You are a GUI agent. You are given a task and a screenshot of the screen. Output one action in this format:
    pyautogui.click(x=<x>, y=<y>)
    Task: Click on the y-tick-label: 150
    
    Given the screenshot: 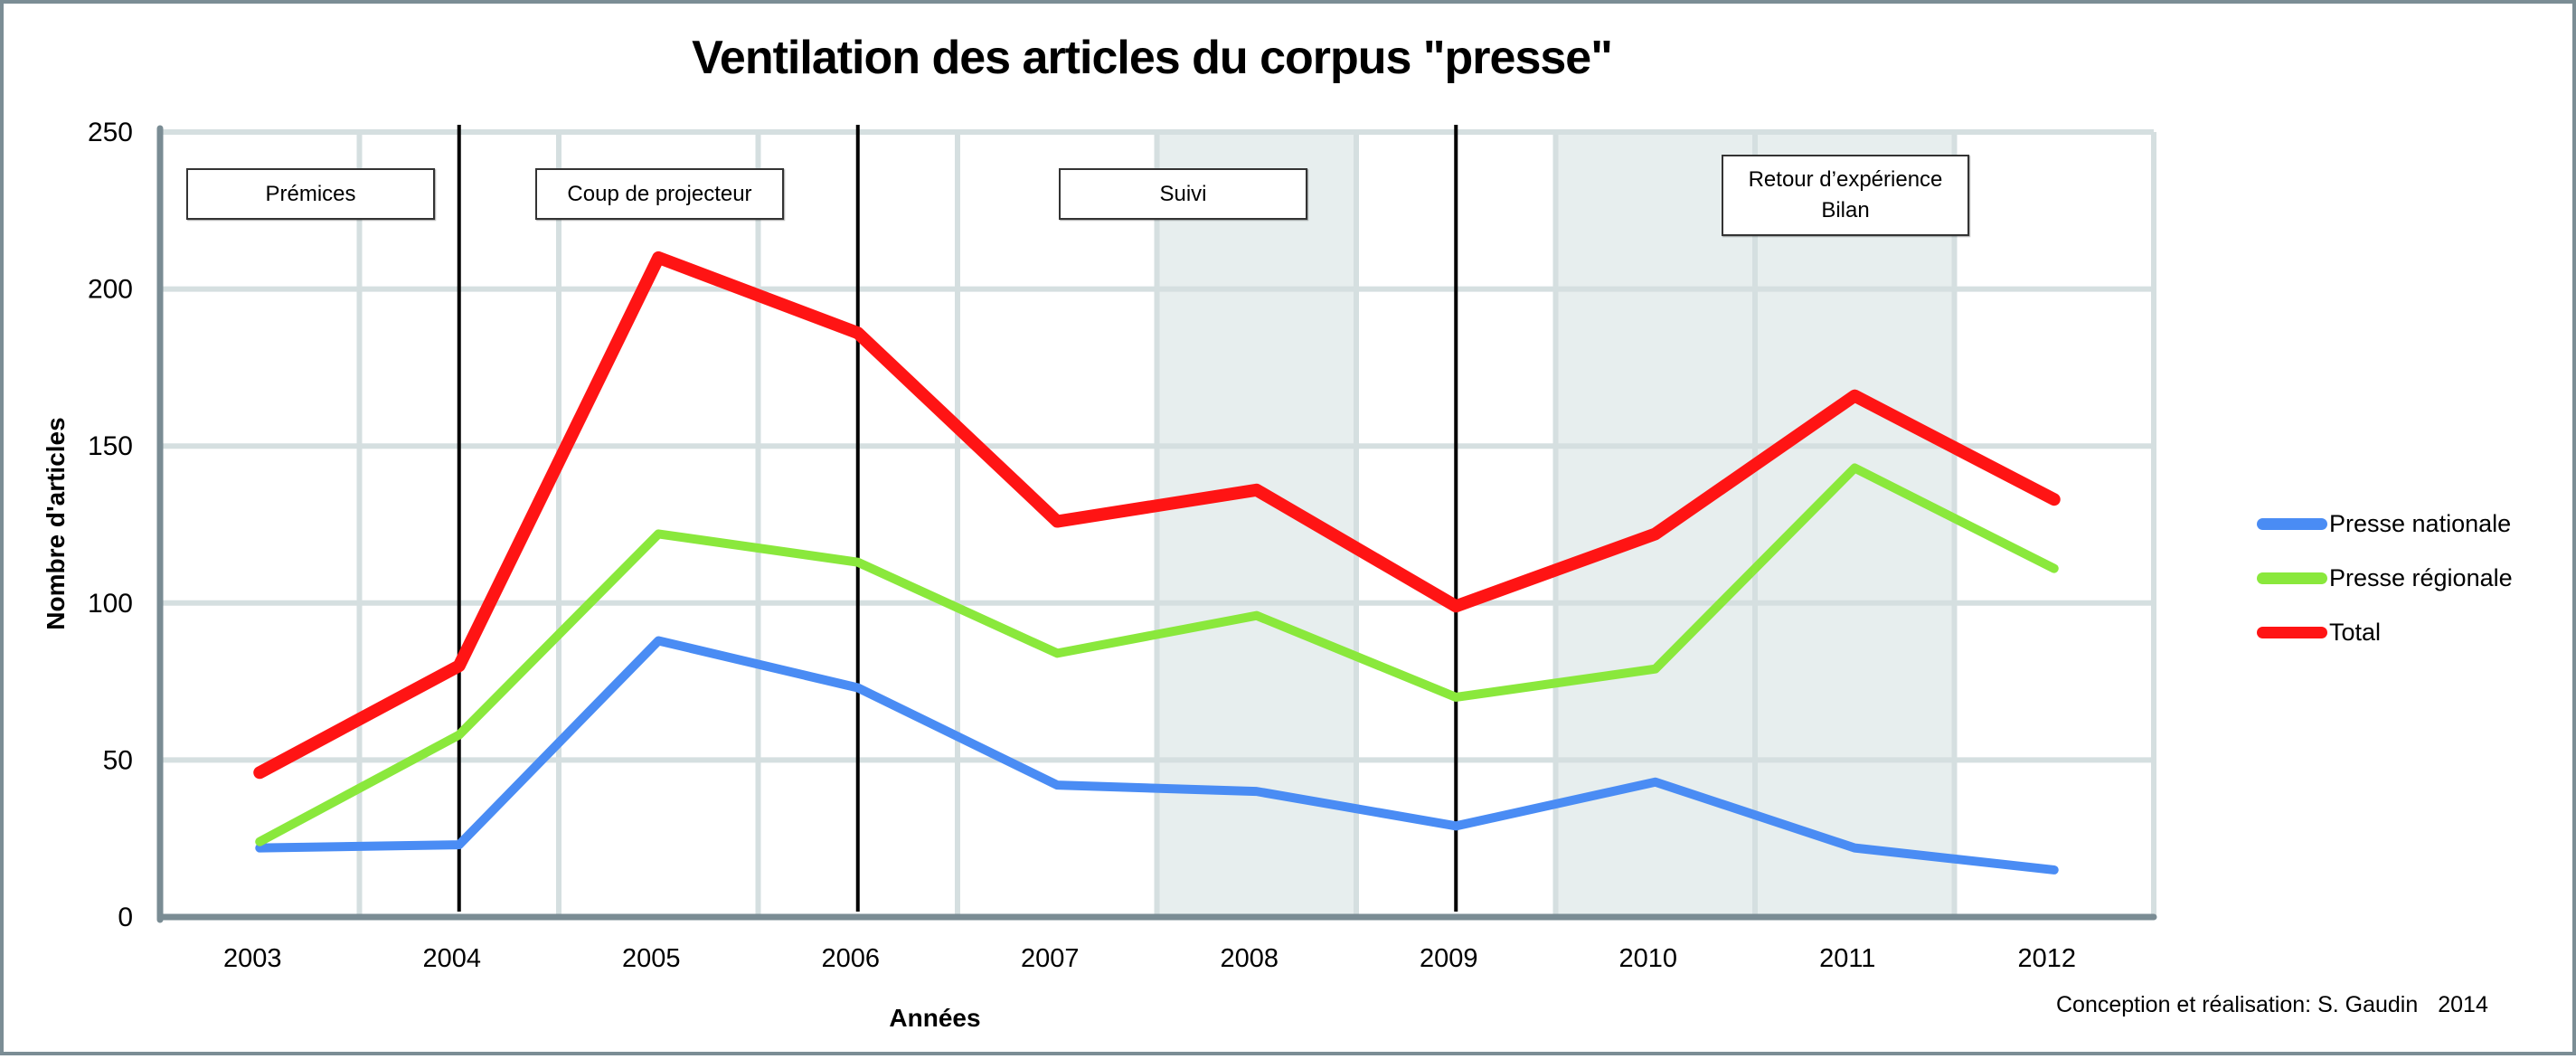 What is the action you would take?
    pyautogui.click(x=110, y=446)
    